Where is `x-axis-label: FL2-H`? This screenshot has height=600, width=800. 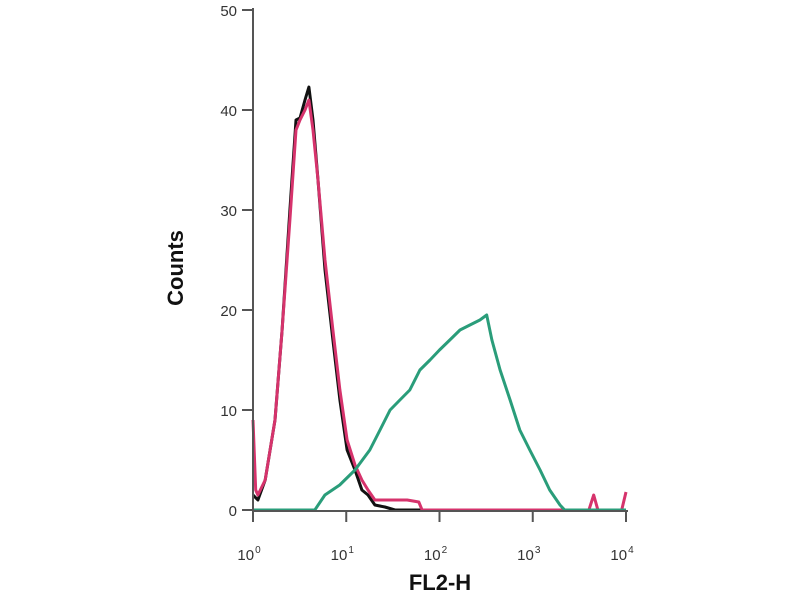 x-axis-label: FL2-H is located at coordinates (440, 582).